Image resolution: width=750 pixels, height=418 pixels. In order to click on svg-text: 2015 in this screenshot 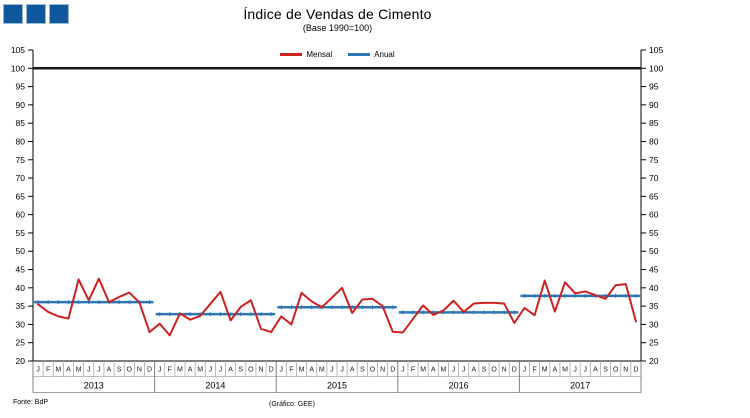, I will do `click(337, 386)`.